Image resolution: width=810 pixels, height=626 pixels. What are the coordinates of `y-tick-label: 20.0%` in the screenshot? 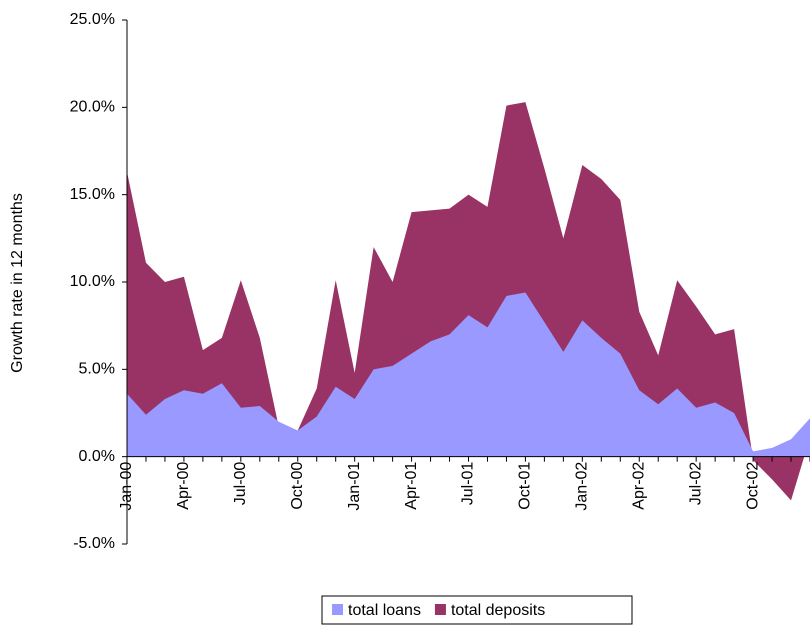 It's located at (92, 107).